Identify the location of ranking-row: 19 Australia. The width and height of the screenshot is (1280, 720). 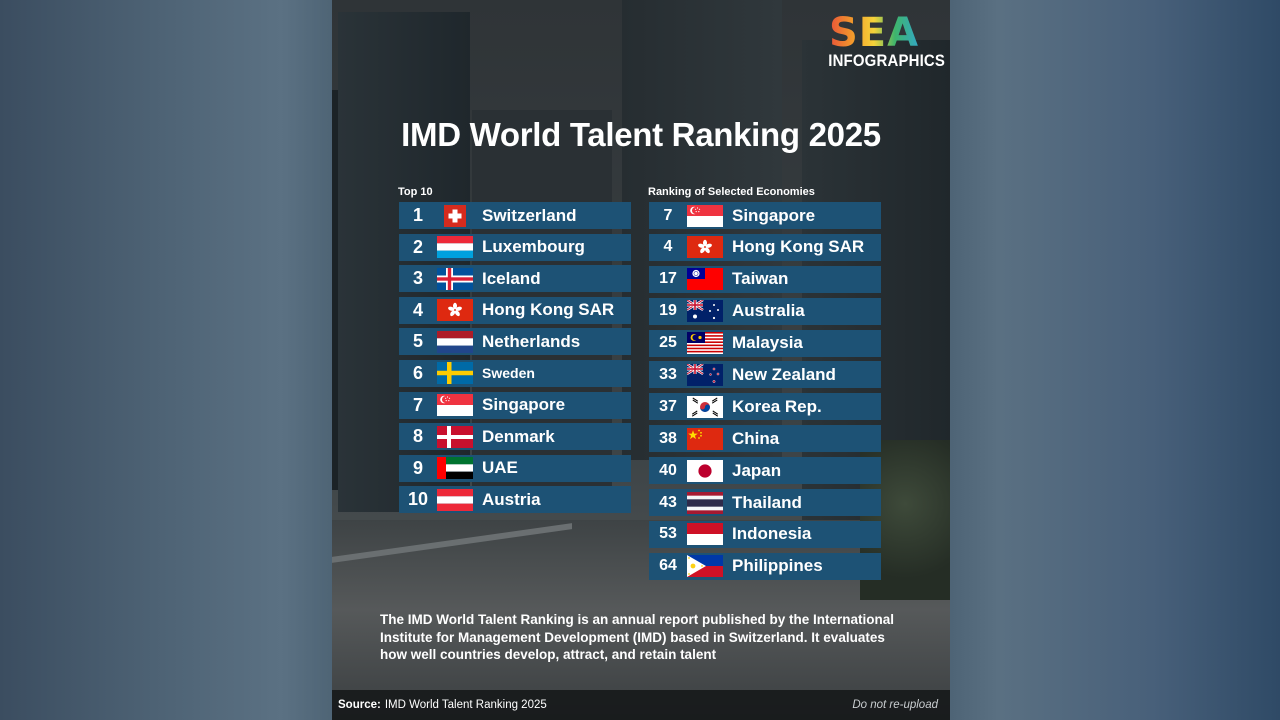
(765, 311).